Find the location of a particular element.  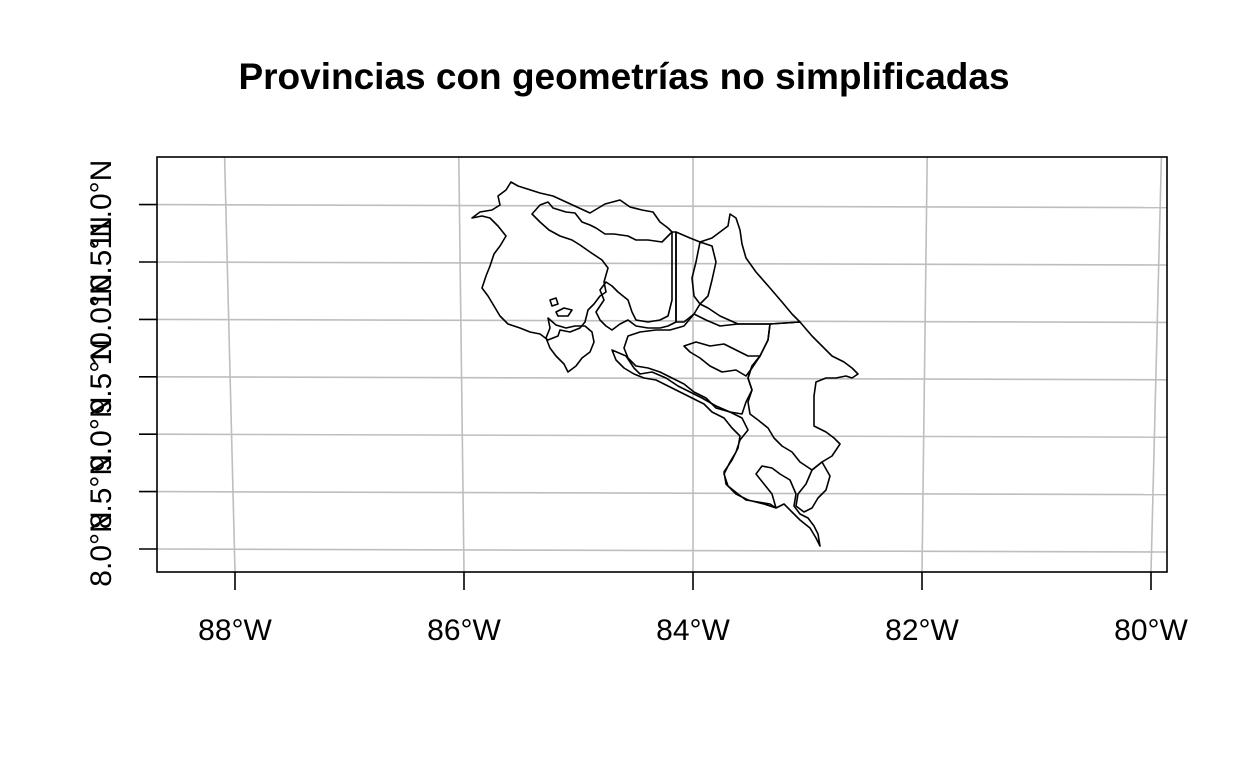

province-guanacaste is located at coordinates (572, 261).